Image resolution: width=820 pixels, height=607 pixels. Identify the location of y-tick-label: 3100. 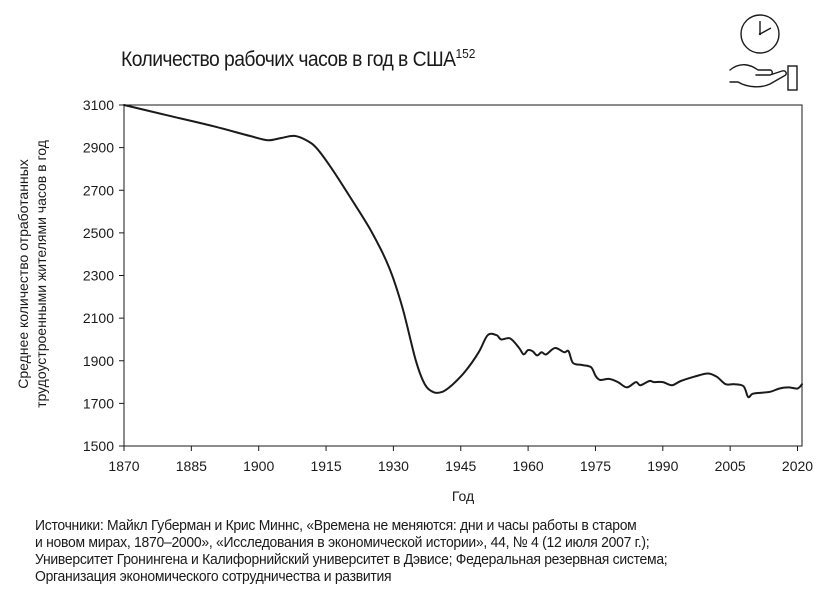
(98, 105).